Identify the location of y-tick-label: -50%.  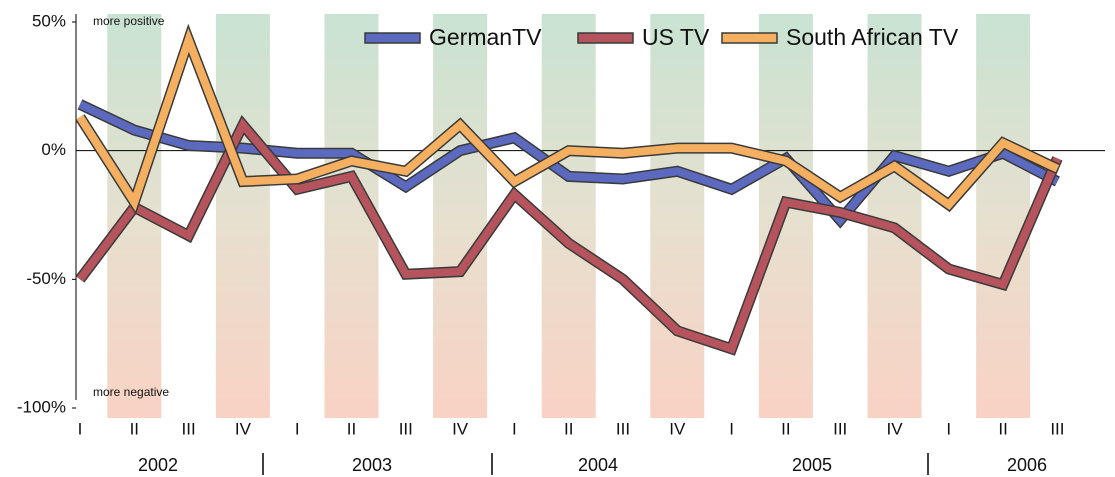
(46, 278).